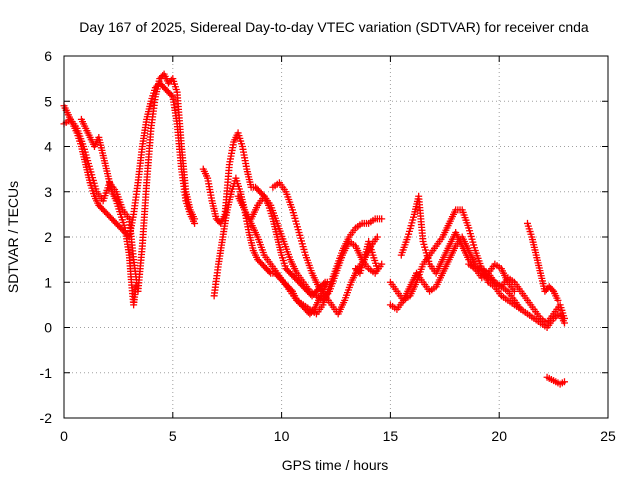  I want to click on x-tick-label: 15, so click(391, 436).